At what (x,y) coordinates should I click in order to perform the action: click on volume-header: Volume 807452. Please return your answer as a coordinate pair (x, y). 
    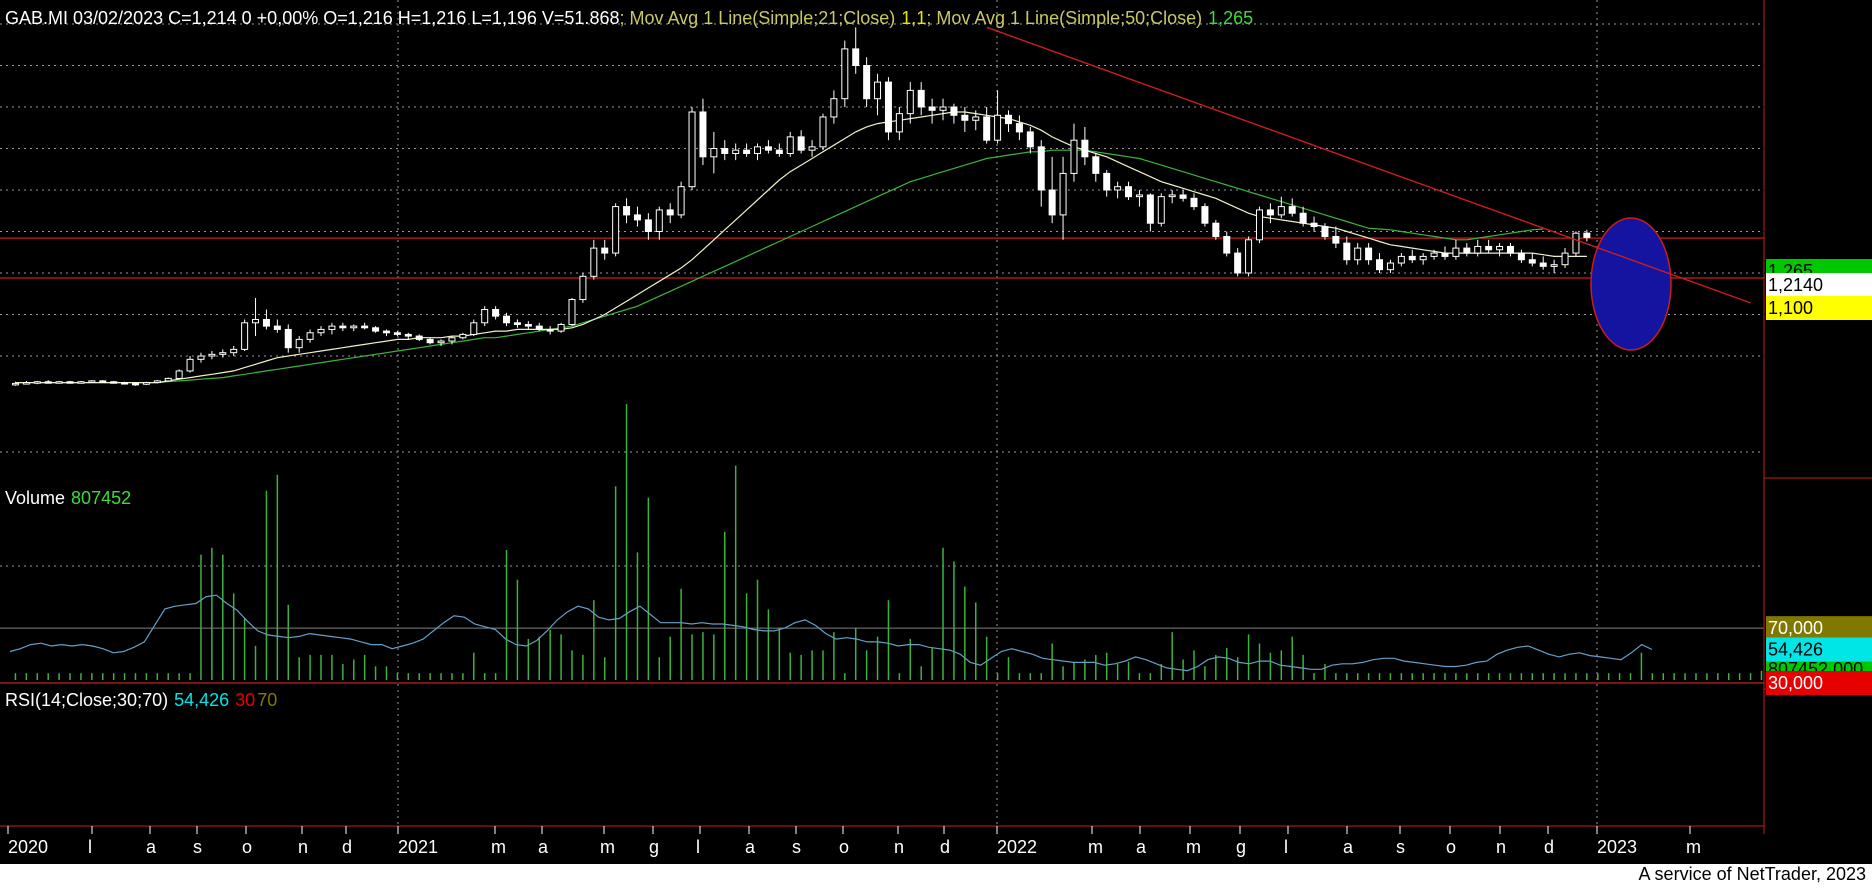
    Looking at the image, I should click on (68, 498).